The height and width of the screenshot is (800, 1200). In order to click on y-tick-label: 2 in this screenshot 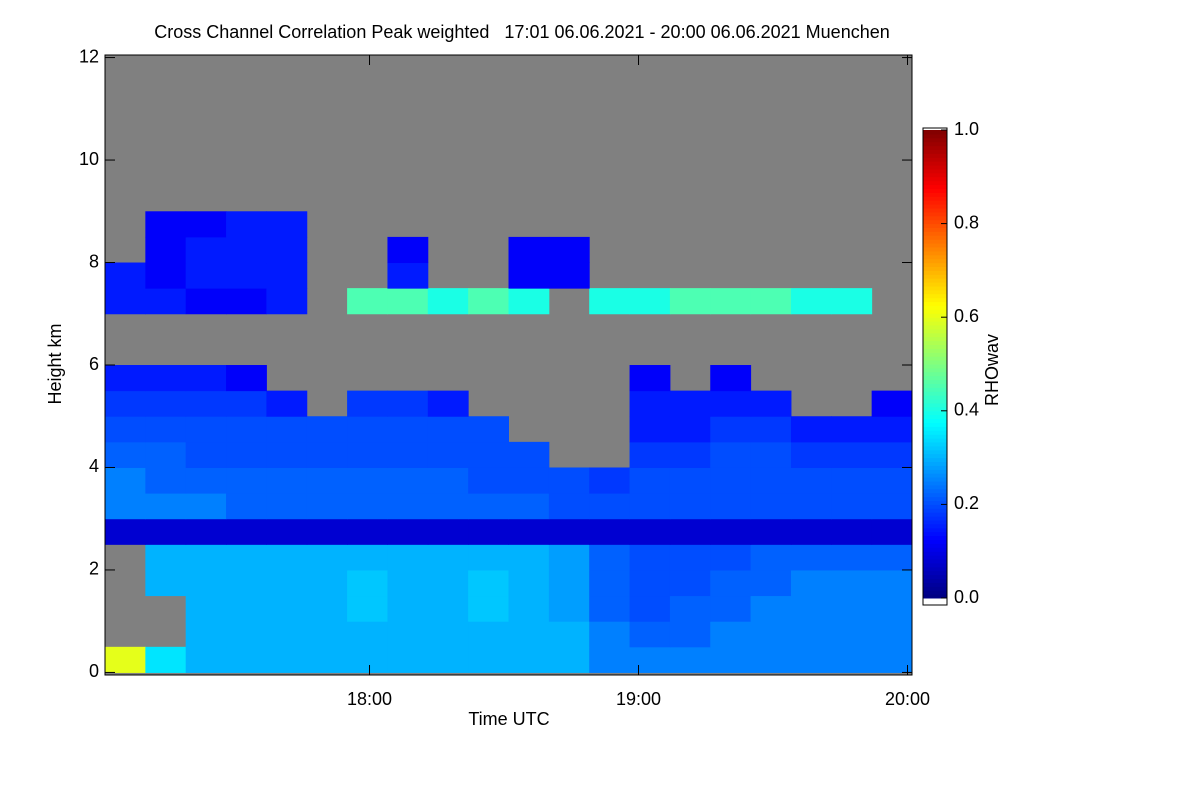, I will do `click(94, 569)`.